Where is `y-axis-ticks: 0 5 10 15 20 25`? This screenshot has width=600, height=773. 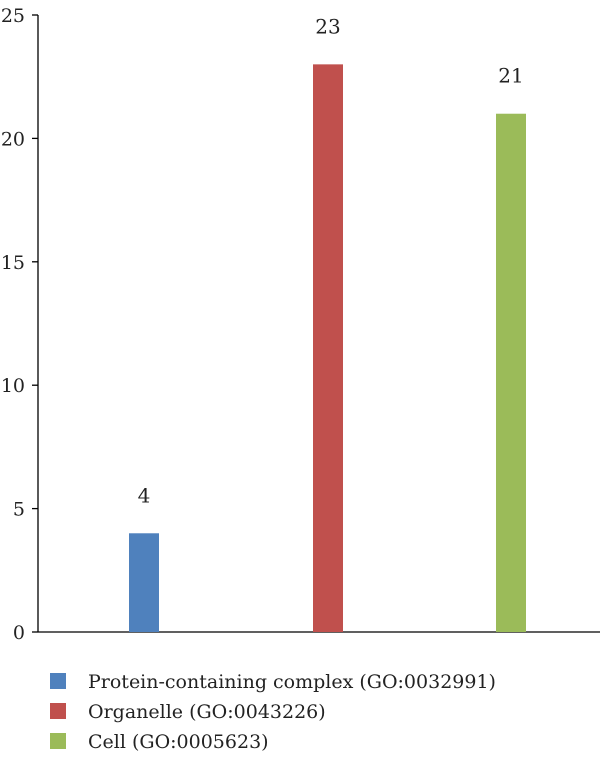 y-axis-ticks: 0 5 10 15 20 25 is located at coordinates (19, 324).